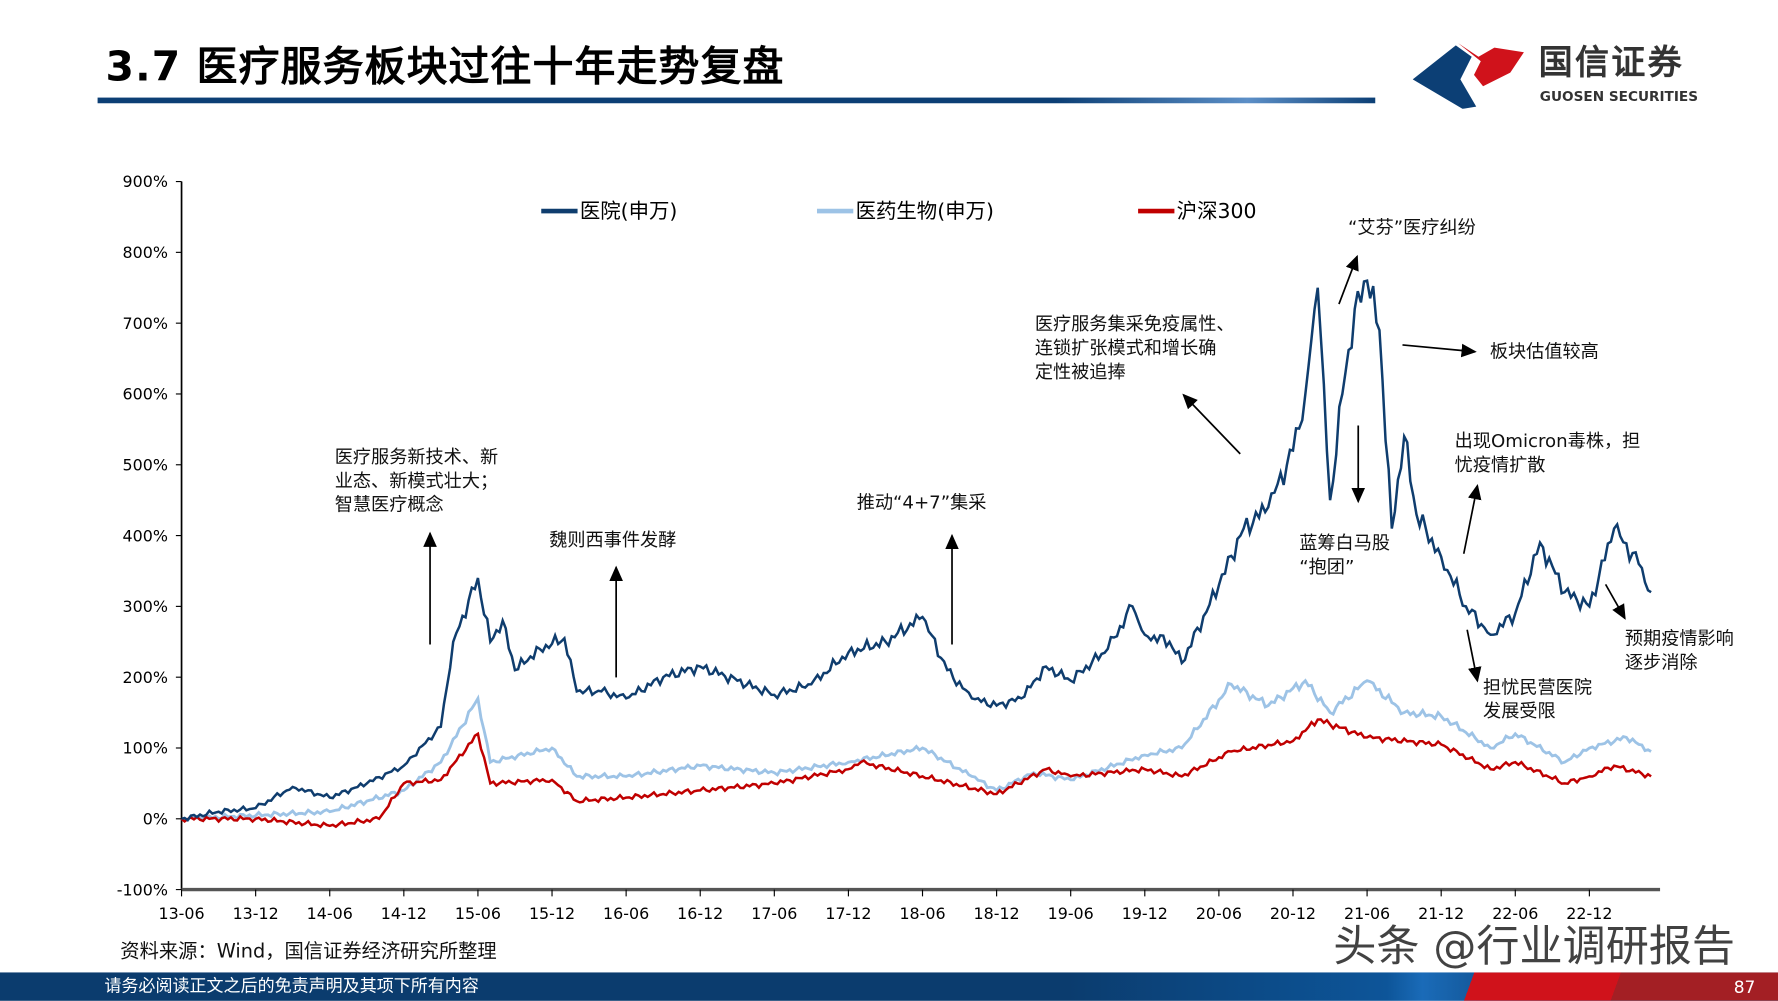 The height and width of the screenshot is (1001, 1778). I want to click on y-tick-label: 600%, so click(145, 394).